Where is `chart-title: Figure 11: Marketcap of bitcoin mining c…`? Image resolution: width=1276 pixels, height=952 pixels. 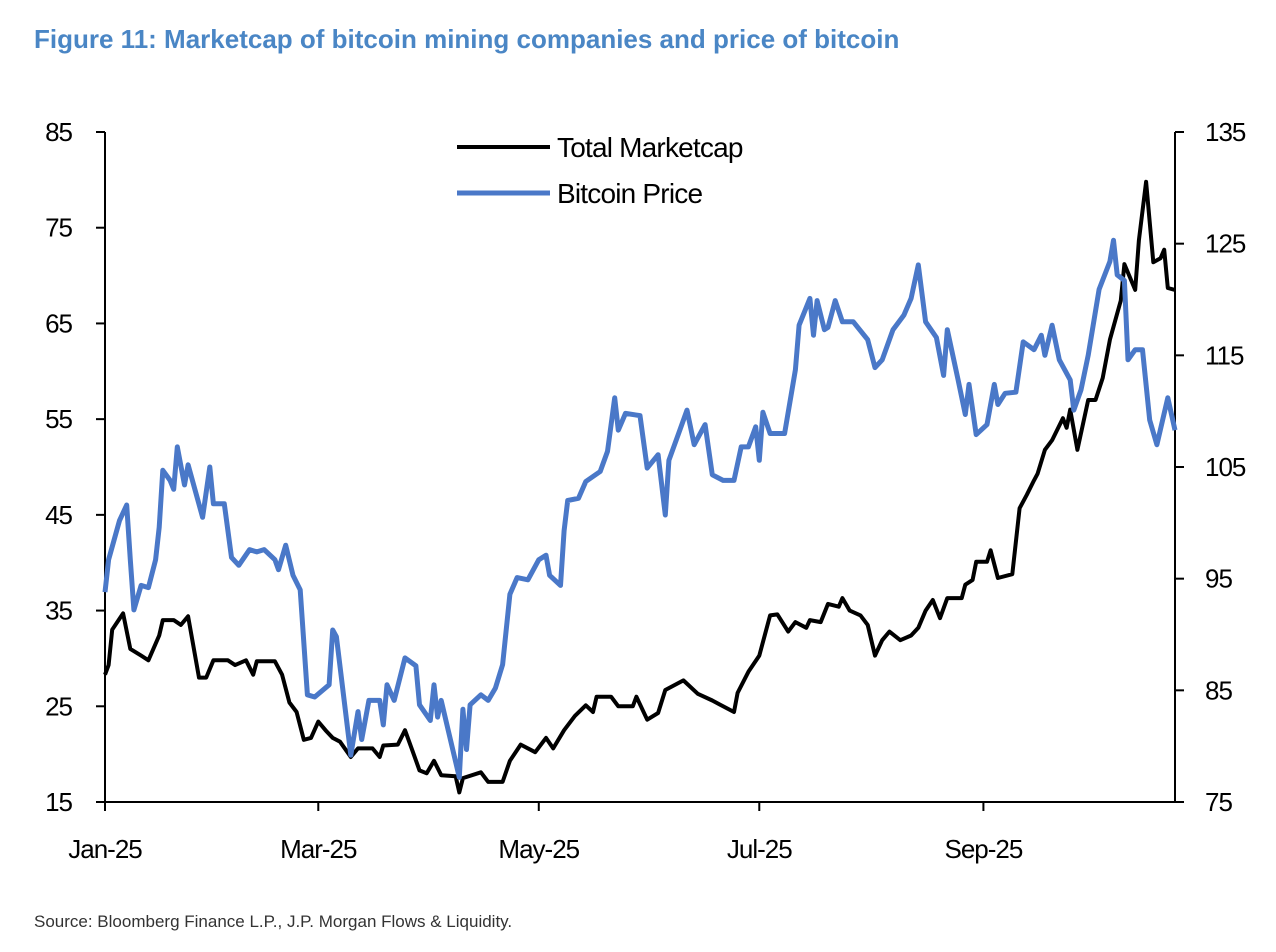
chart-title: Figure 11: Marketcap of bitcoin mining c… is located at coordinates (467, 39).